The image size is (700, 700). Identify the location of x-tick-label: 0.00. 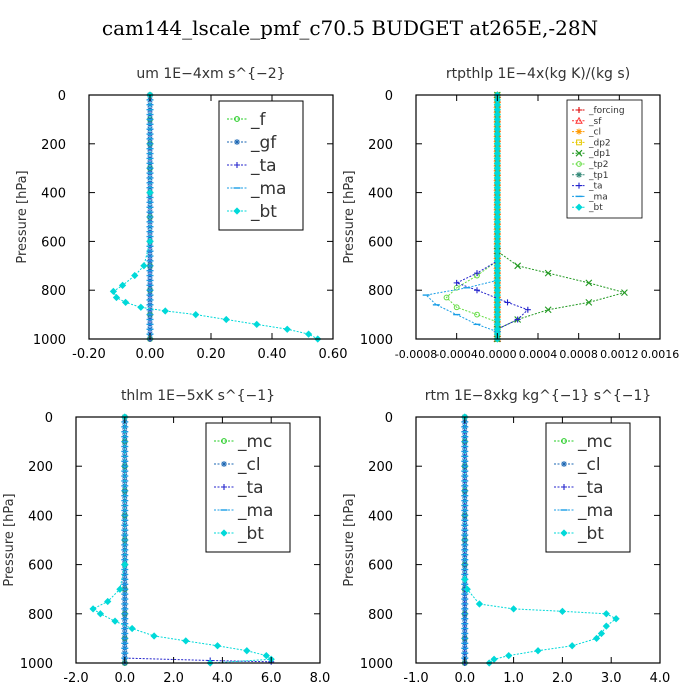
(150, 354).